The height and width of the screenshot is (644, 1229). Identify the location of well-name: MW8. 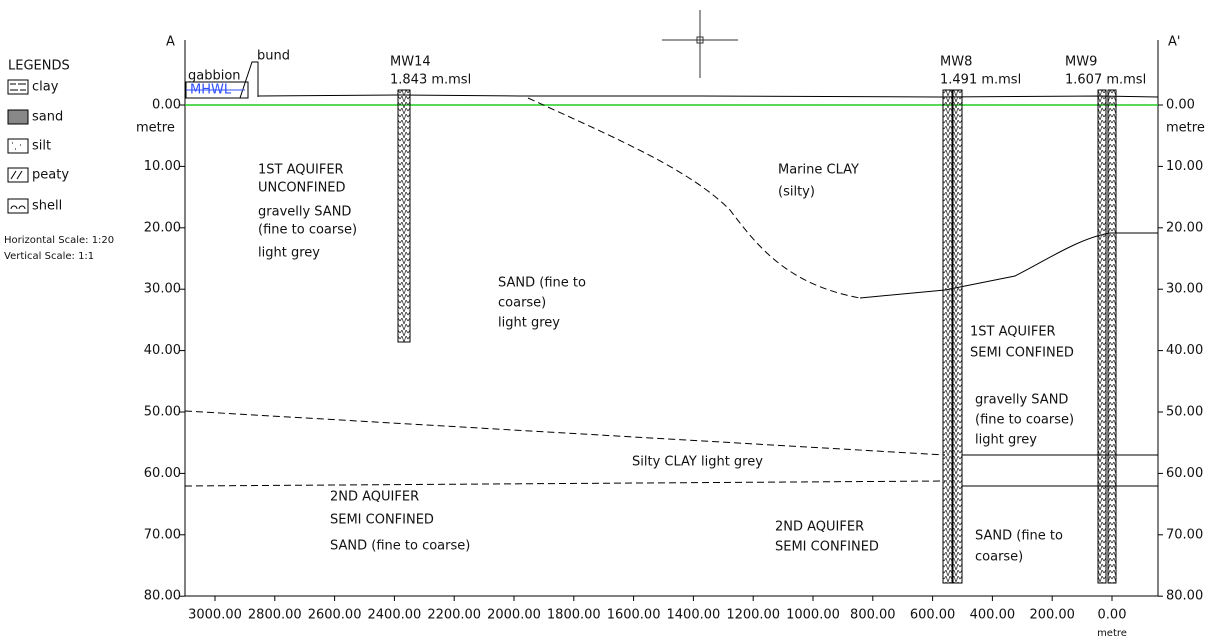
(956, 62).